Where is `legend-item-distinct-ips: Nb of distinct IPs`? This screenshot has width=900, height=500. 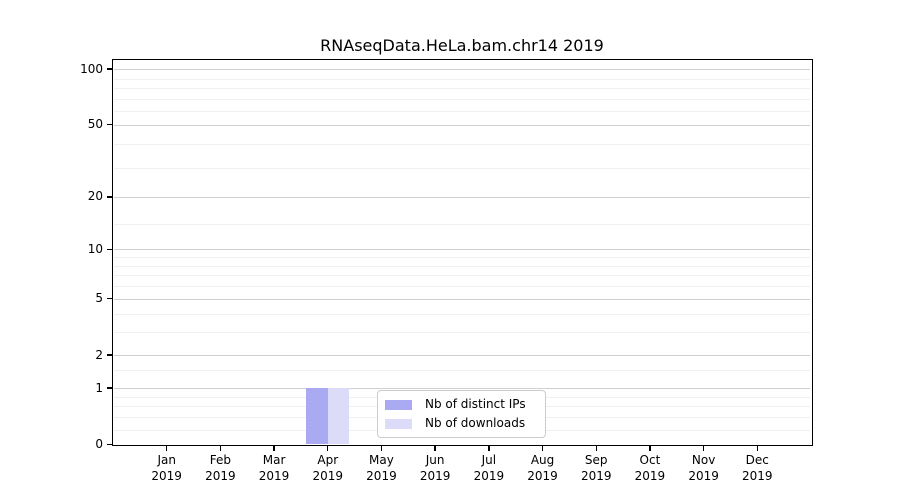
legend-item-distinct-ips: Nb of distinct IPs is located at coordinates (461, 404).